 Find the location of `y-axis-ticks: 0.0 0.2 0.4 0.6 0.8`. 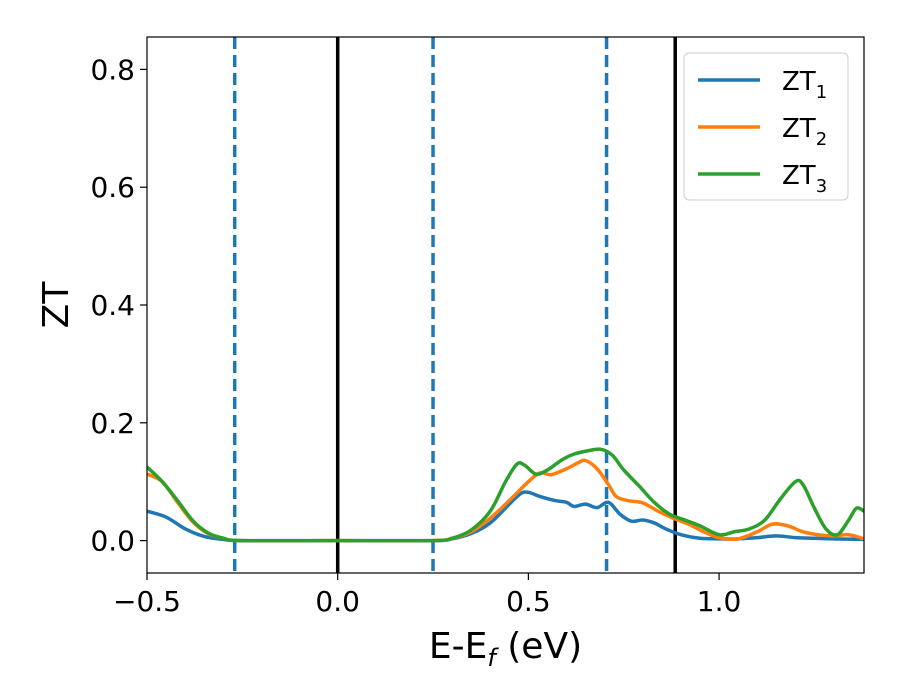

y-axis-ticks: 0.0 0.2 0.4 0.6 0.8 is located at coordinates (118, 305).